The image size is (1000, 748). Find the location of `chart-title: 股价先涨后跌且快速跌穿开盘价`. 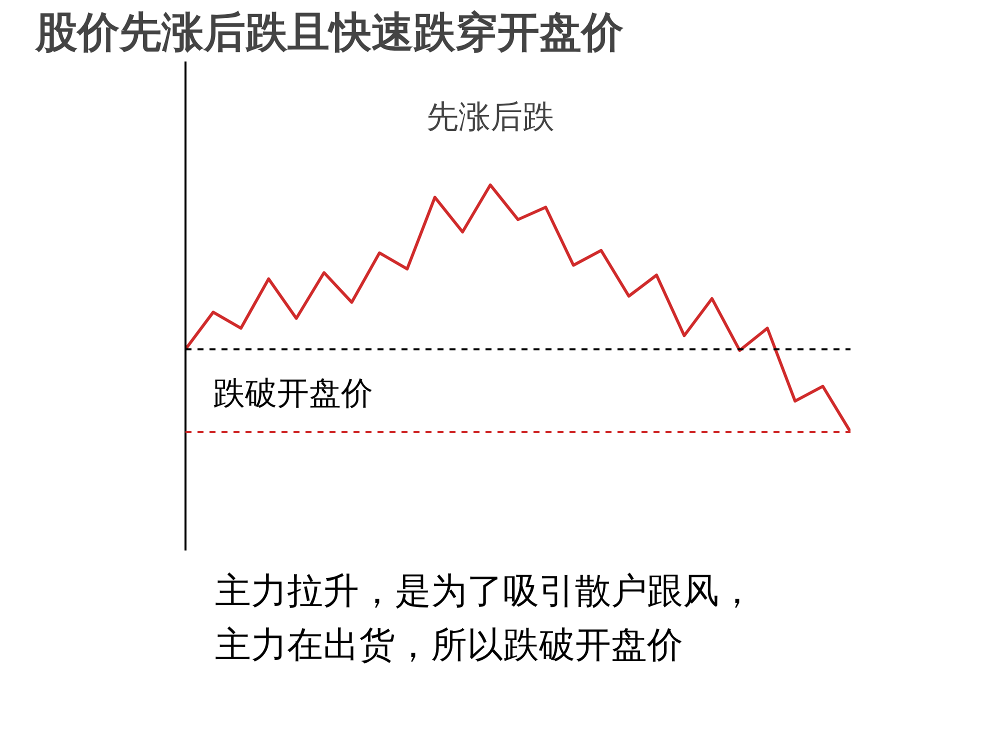

chart-title: 股价先涨后跌且快速跌穿开盘价 is located at coordinates (329, 32).